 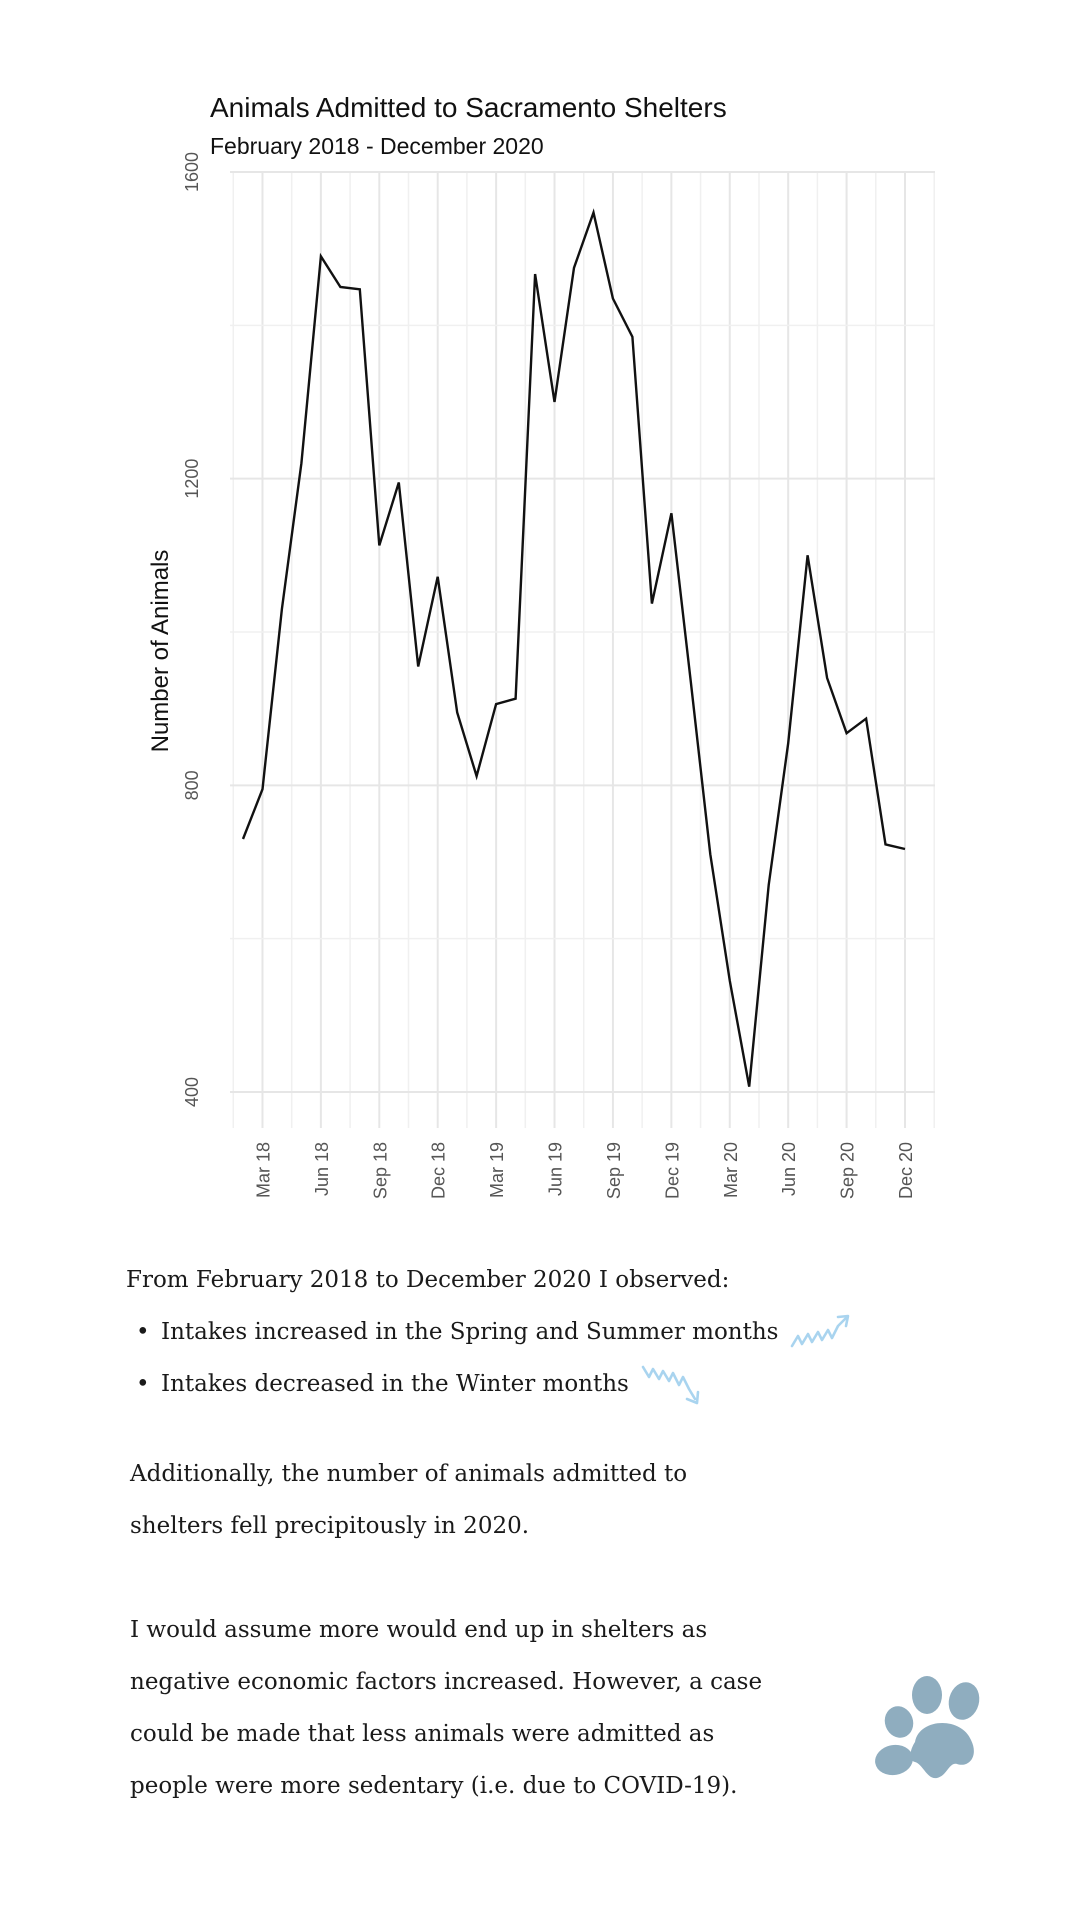 What do you see at coordinates (263, 1170) in the screenshot?
I see `x-tick-label: Mar 18` at bounding box center [263, 1170].